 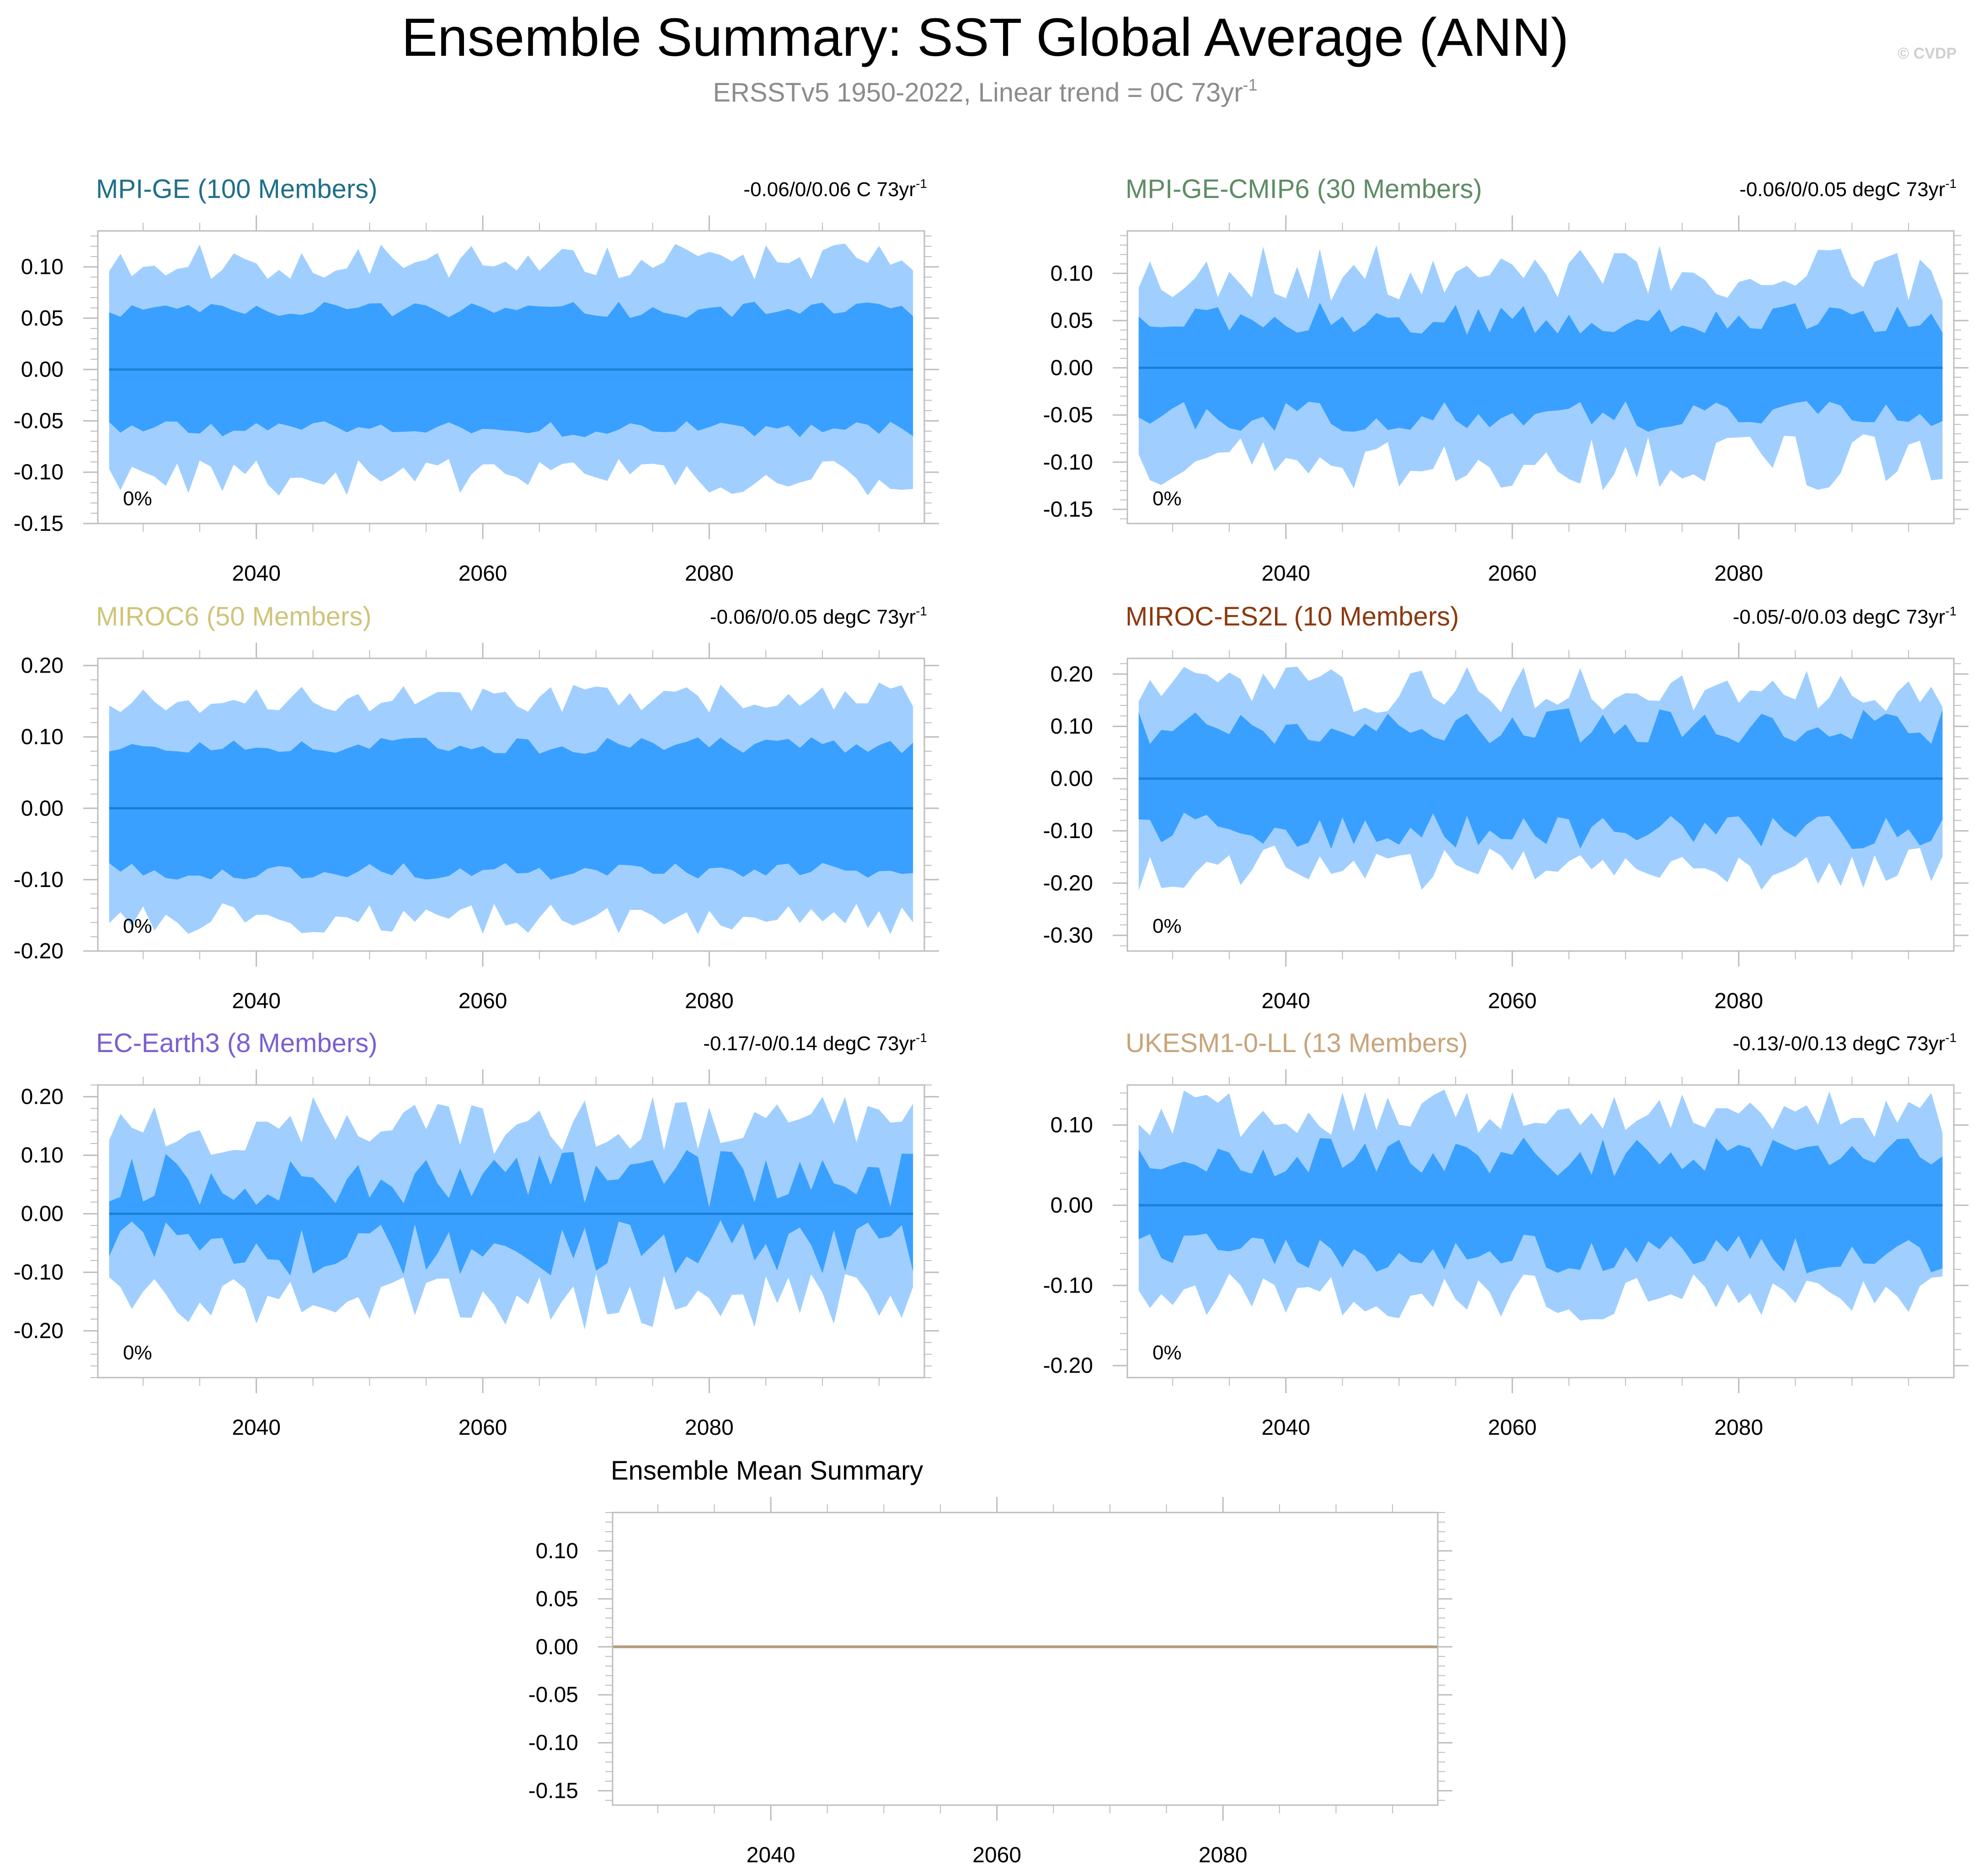 I want to click on panel-title: MIROC-ES2L (10 Members), so click(x=1292, y=616).